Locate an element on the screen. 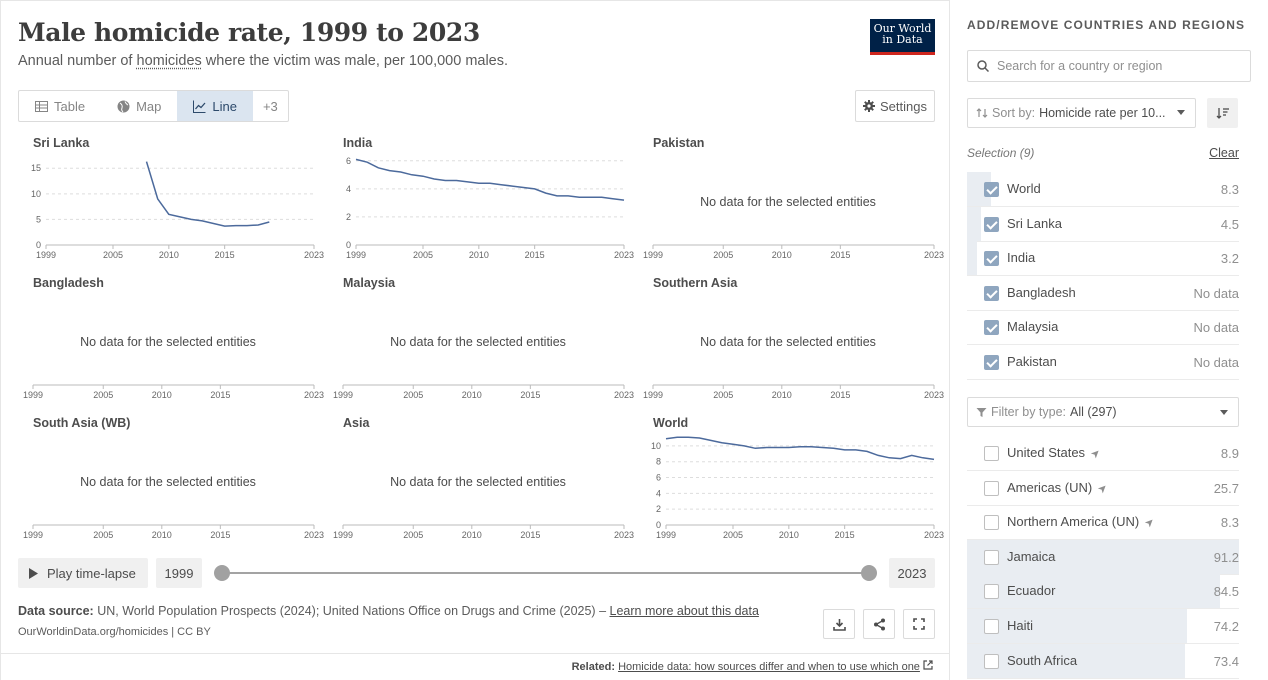  tab-table: Table is located at coordinates (60, 106).